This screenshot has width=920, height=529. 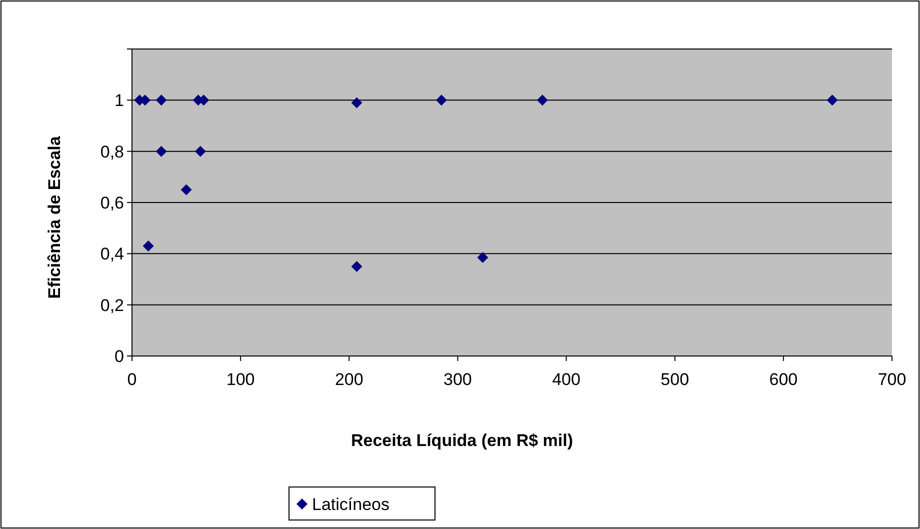 I want to click on x-tick-label: 500, so click(x=675, y=379).